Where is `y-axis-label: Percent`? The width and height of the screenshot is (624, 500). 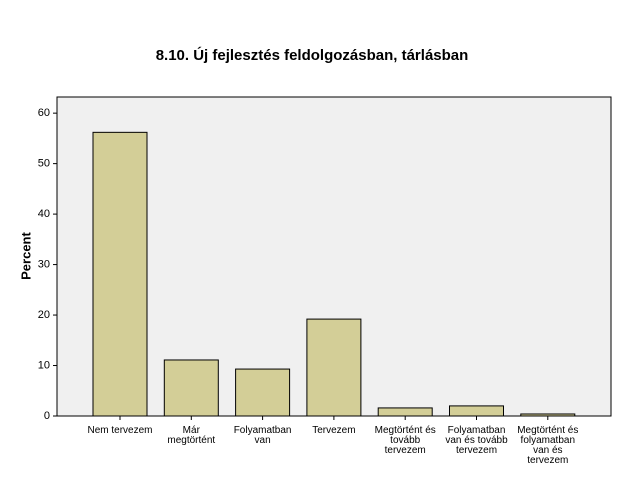
y-axis-label: Percent is located at coordinates (25, 255).